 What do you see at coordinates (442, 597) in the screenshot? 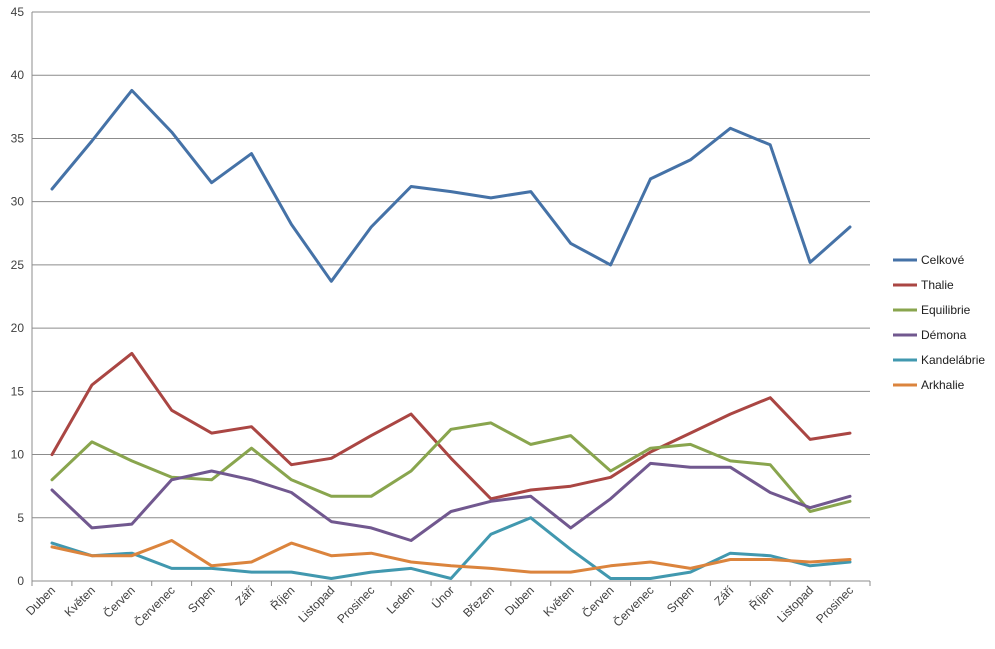
I see `x-tick-label: Únor` at bounding box center [442, 597].